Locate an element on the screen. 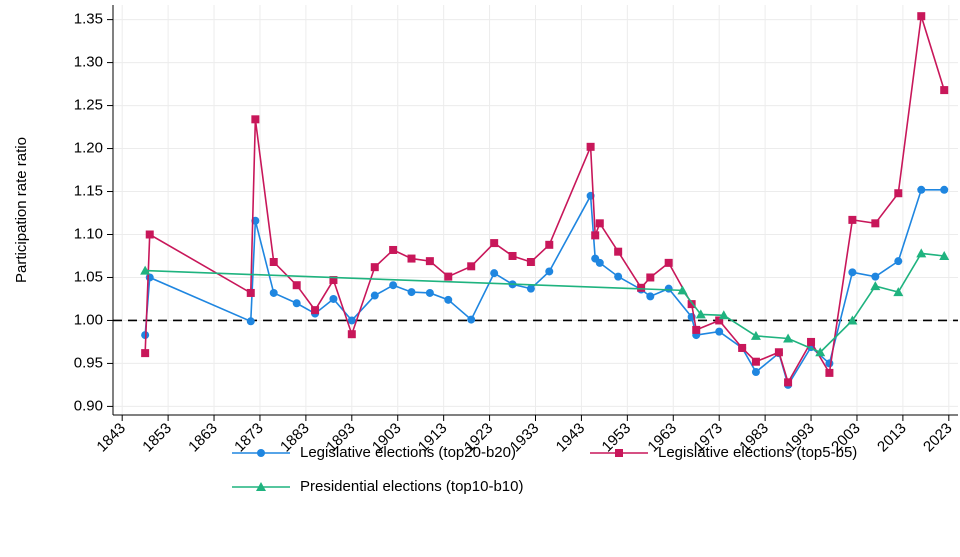 The image size is (960, 557). y-tick-label: 1.35 is located at coordinates (88, 19).